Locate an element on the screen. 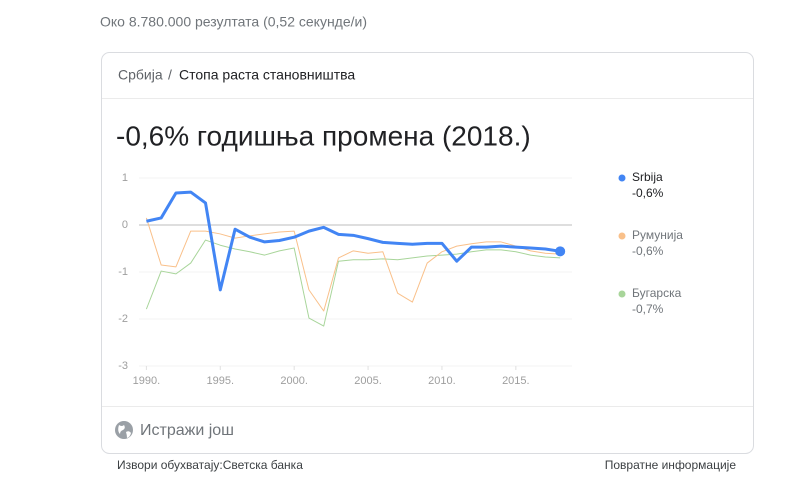 The height and width of the screenshot is (496, 809). globe-icon is located at coordinates (124, 430).